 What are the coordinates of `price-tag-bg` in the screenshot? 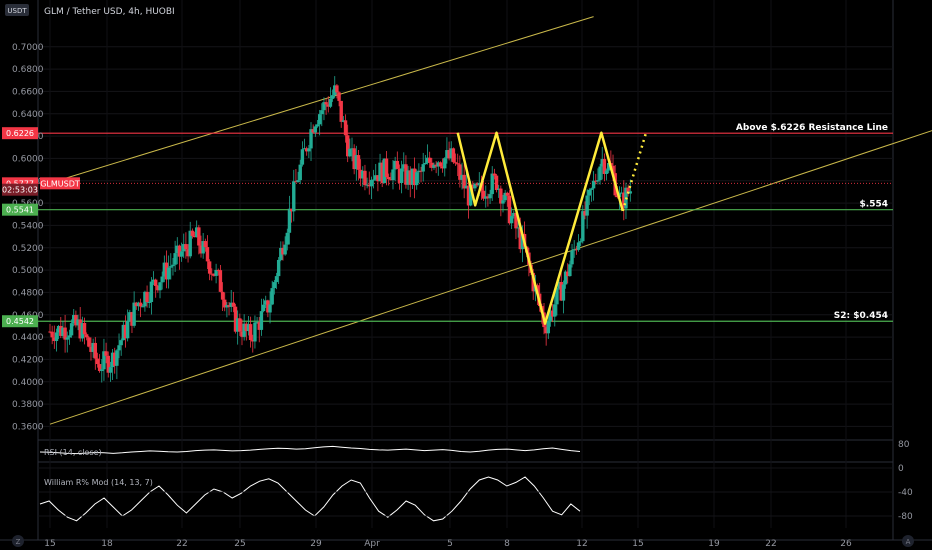 It's located at (20, 133).